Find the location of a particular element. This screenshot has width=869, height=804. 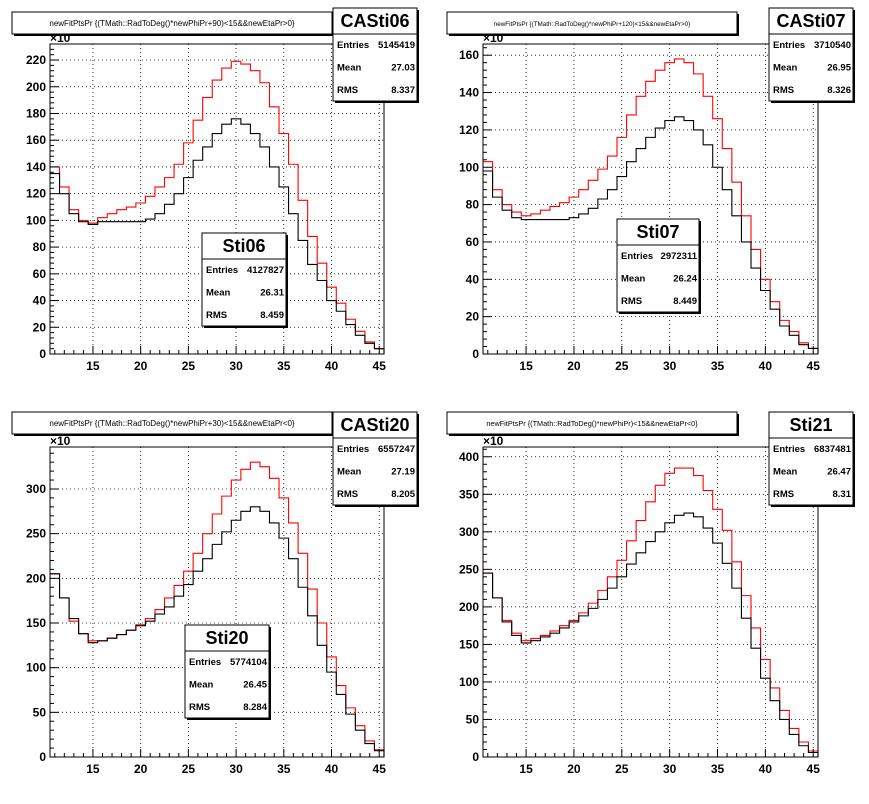

histogram-series-casti06 is located at coordinates (217, 207).